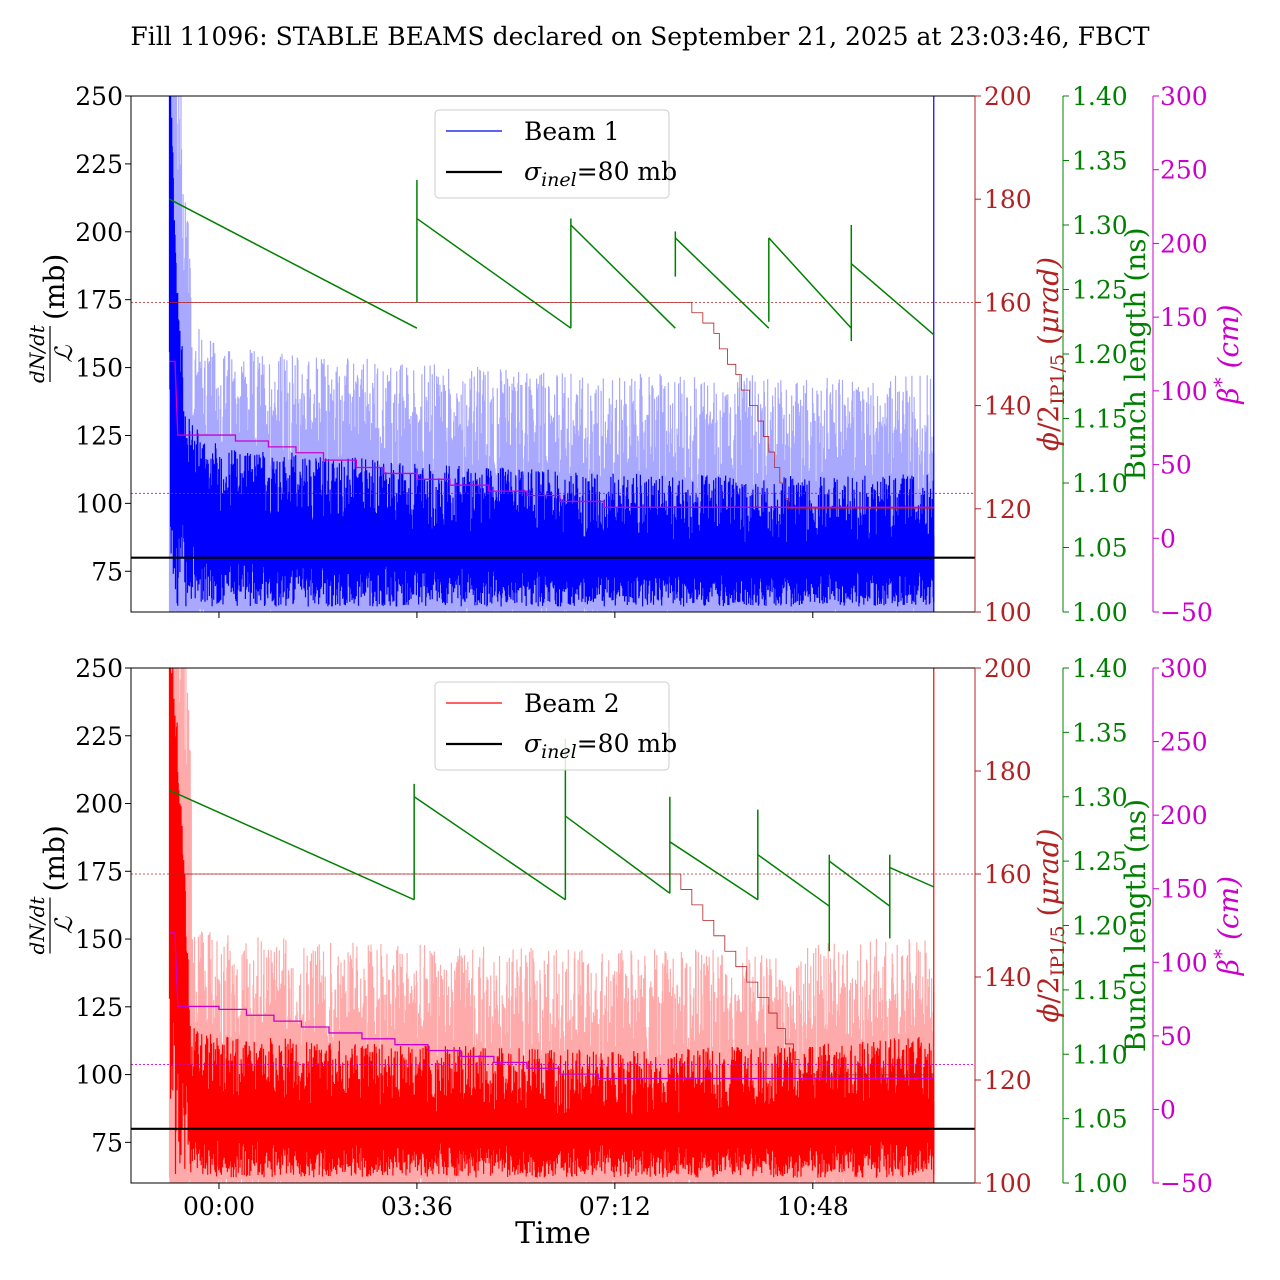  What do you see at coordinates (551, 1006) in the screenshot?
I see `series-beta-star` at bounding box center [551, 1006].